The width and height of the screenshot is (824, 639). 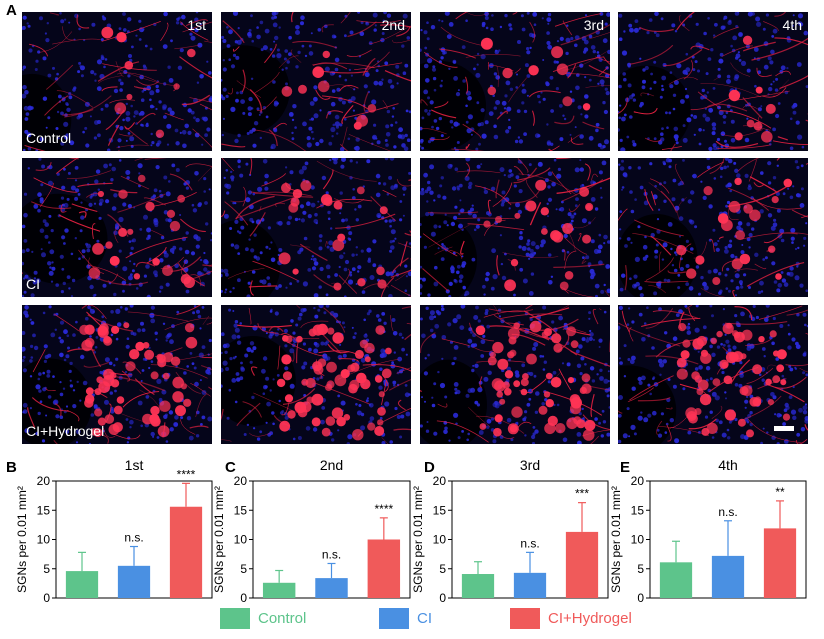 I want to click on panel-e-ytick-label-0: 0, so click(x=640, y=598).